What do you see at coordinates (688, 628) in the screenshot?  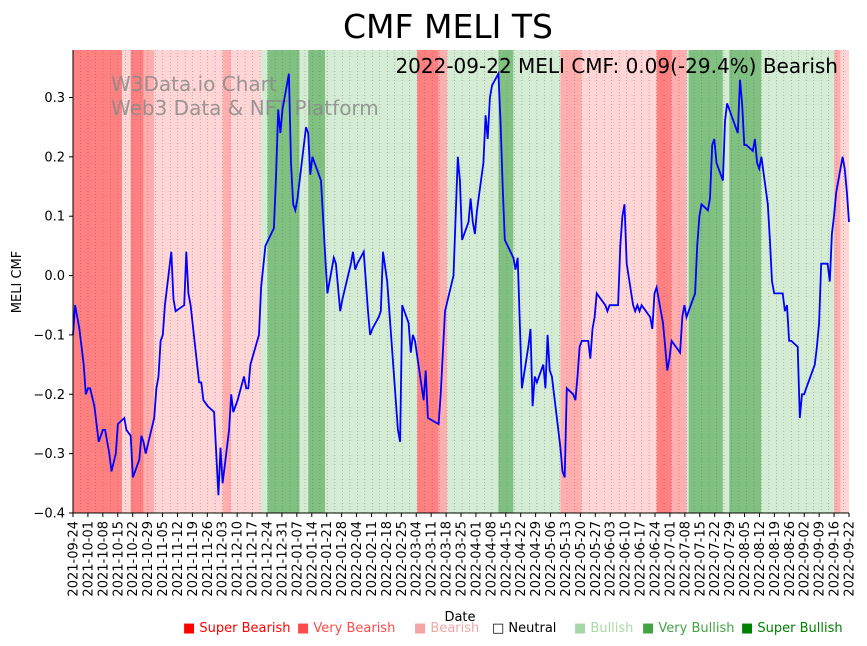 I see `legend-item-very-bullish: ■ Very Bullish` at bounding box center [688, 628].